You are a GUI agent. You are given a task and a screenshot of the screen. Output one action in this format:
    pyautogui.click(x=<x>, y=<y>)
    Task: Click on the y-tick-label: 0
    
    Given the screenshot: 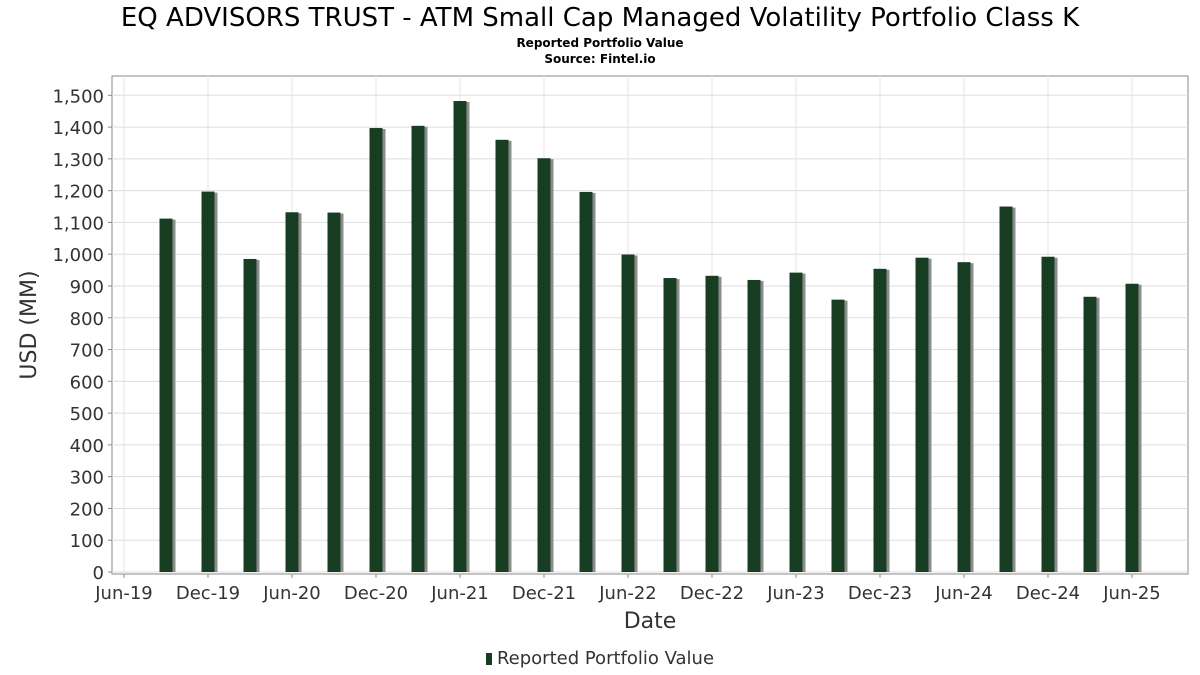 What is the action you would take?
    pyautogui.click(x=98, y=573)
    